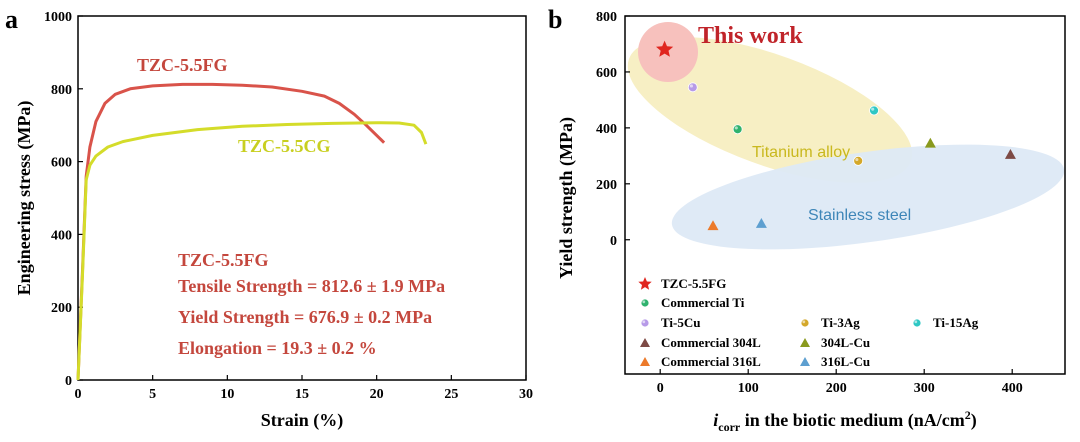 The height and width of the screenshot is (442, 1080). What do you see at coordinates (284, 146) in the screenshot?
I see `series-label-cg: TZC-5.5CG` at bounding box center [284, 146].